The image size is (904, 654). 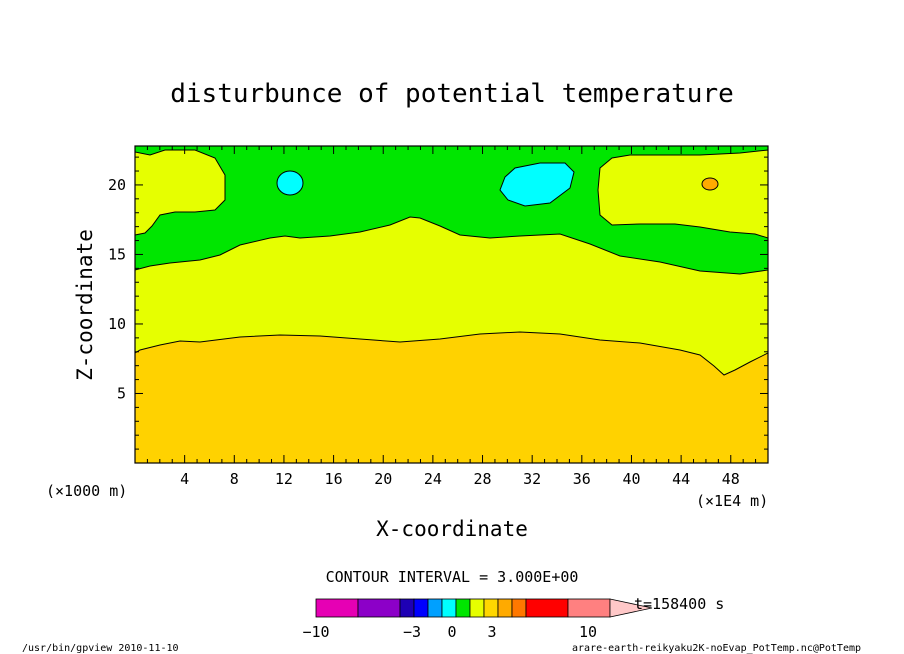 What do you see at coordinates (683, 192) in the screenshot?
I see `region-yellow-top-right` at bounding box center [683, 192].